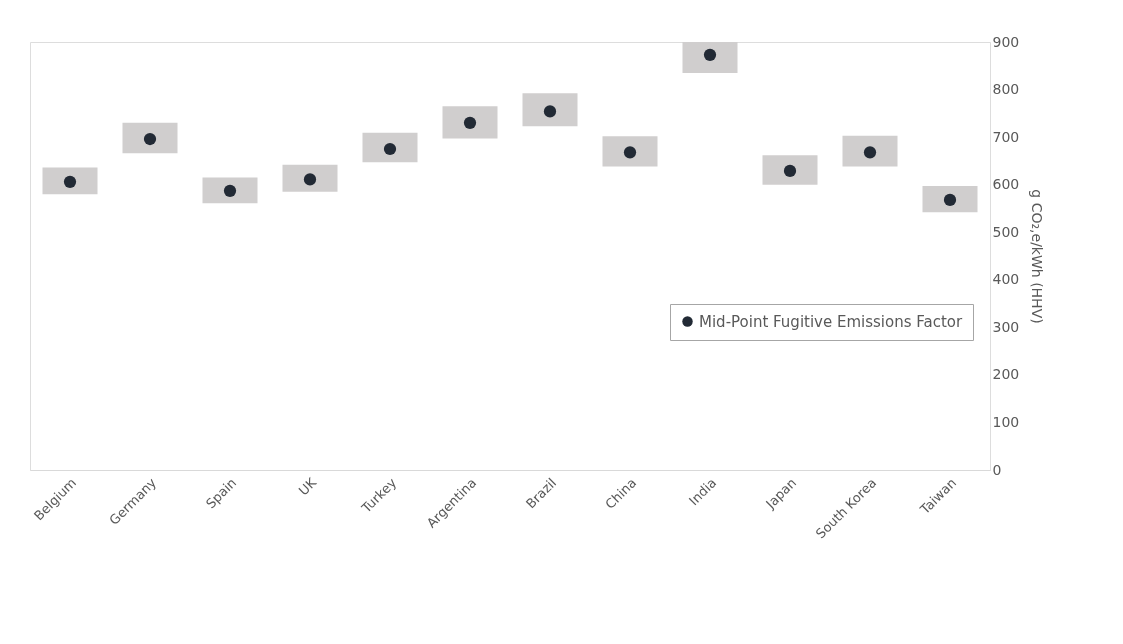  I want to click on y-tick-label: 100, so click(1006, 421).